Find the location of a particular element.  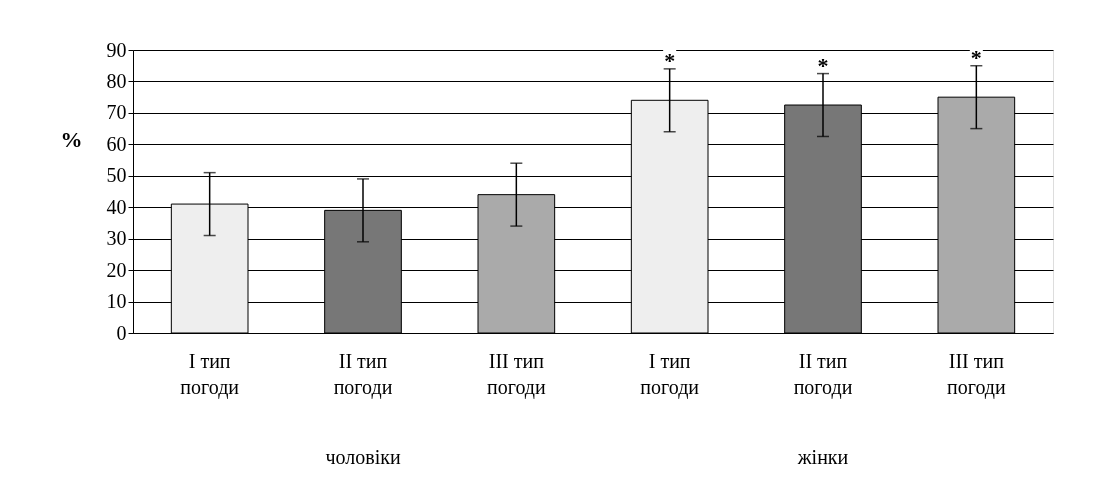

y-tick-label: 80 is located at coordinates (116, 80).